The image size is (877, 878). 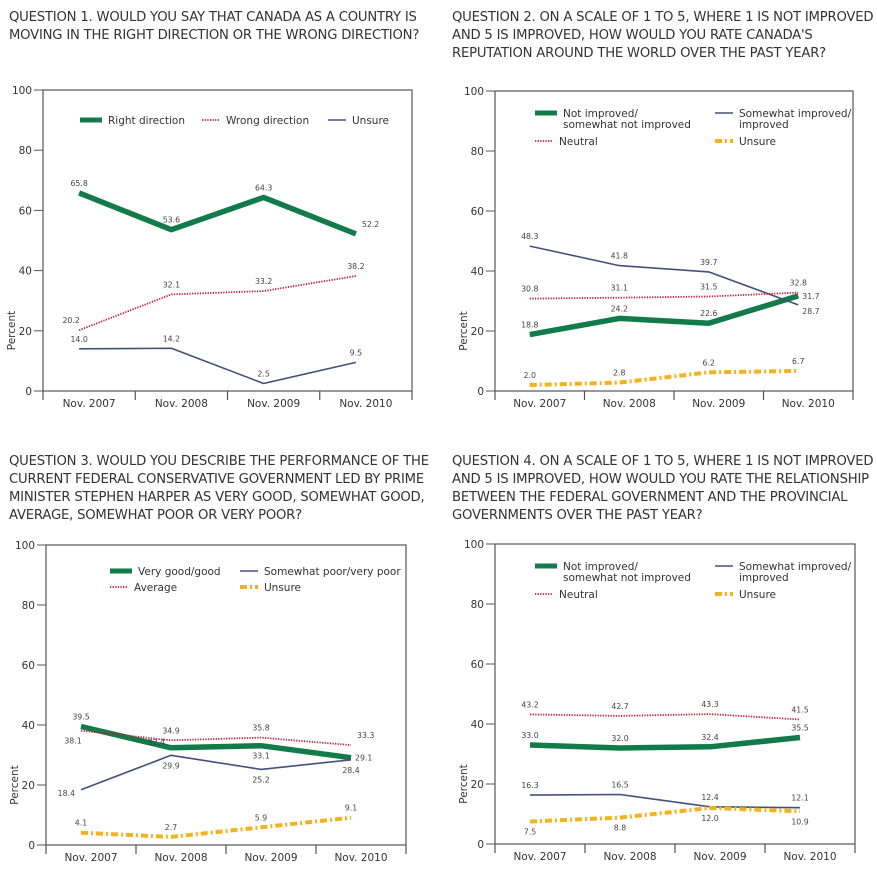 What do you see at coordinates (78, 339) in the screenshot?
I see `data-label: 14.0` at bounding box center [78, 339].